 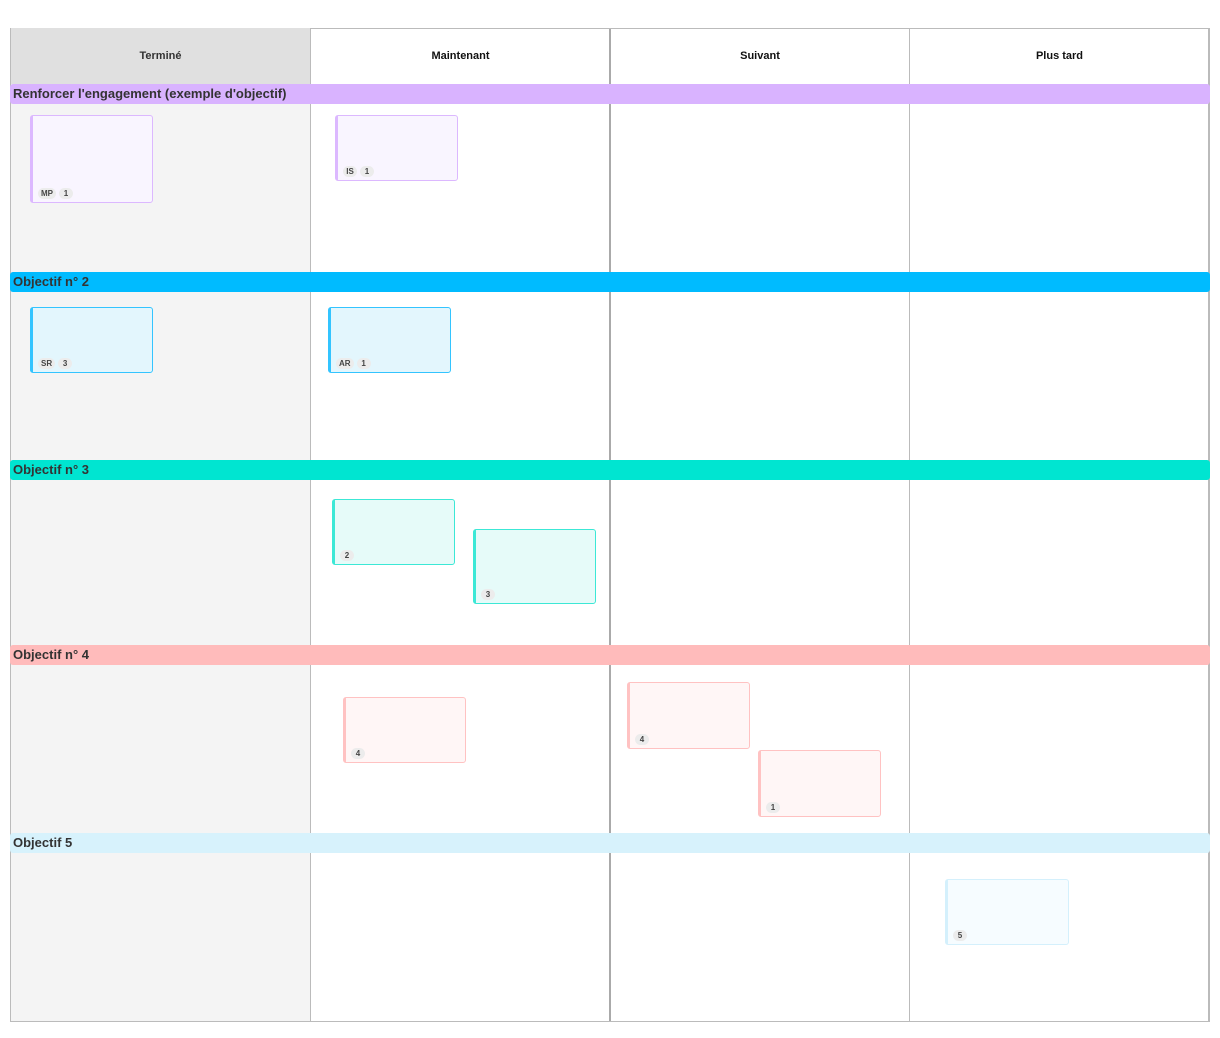 What do you see at coordinates (460, 56) in the screenshot?
I see `column-header-maintenant: Maintenant` at bounding box center [460, 56].